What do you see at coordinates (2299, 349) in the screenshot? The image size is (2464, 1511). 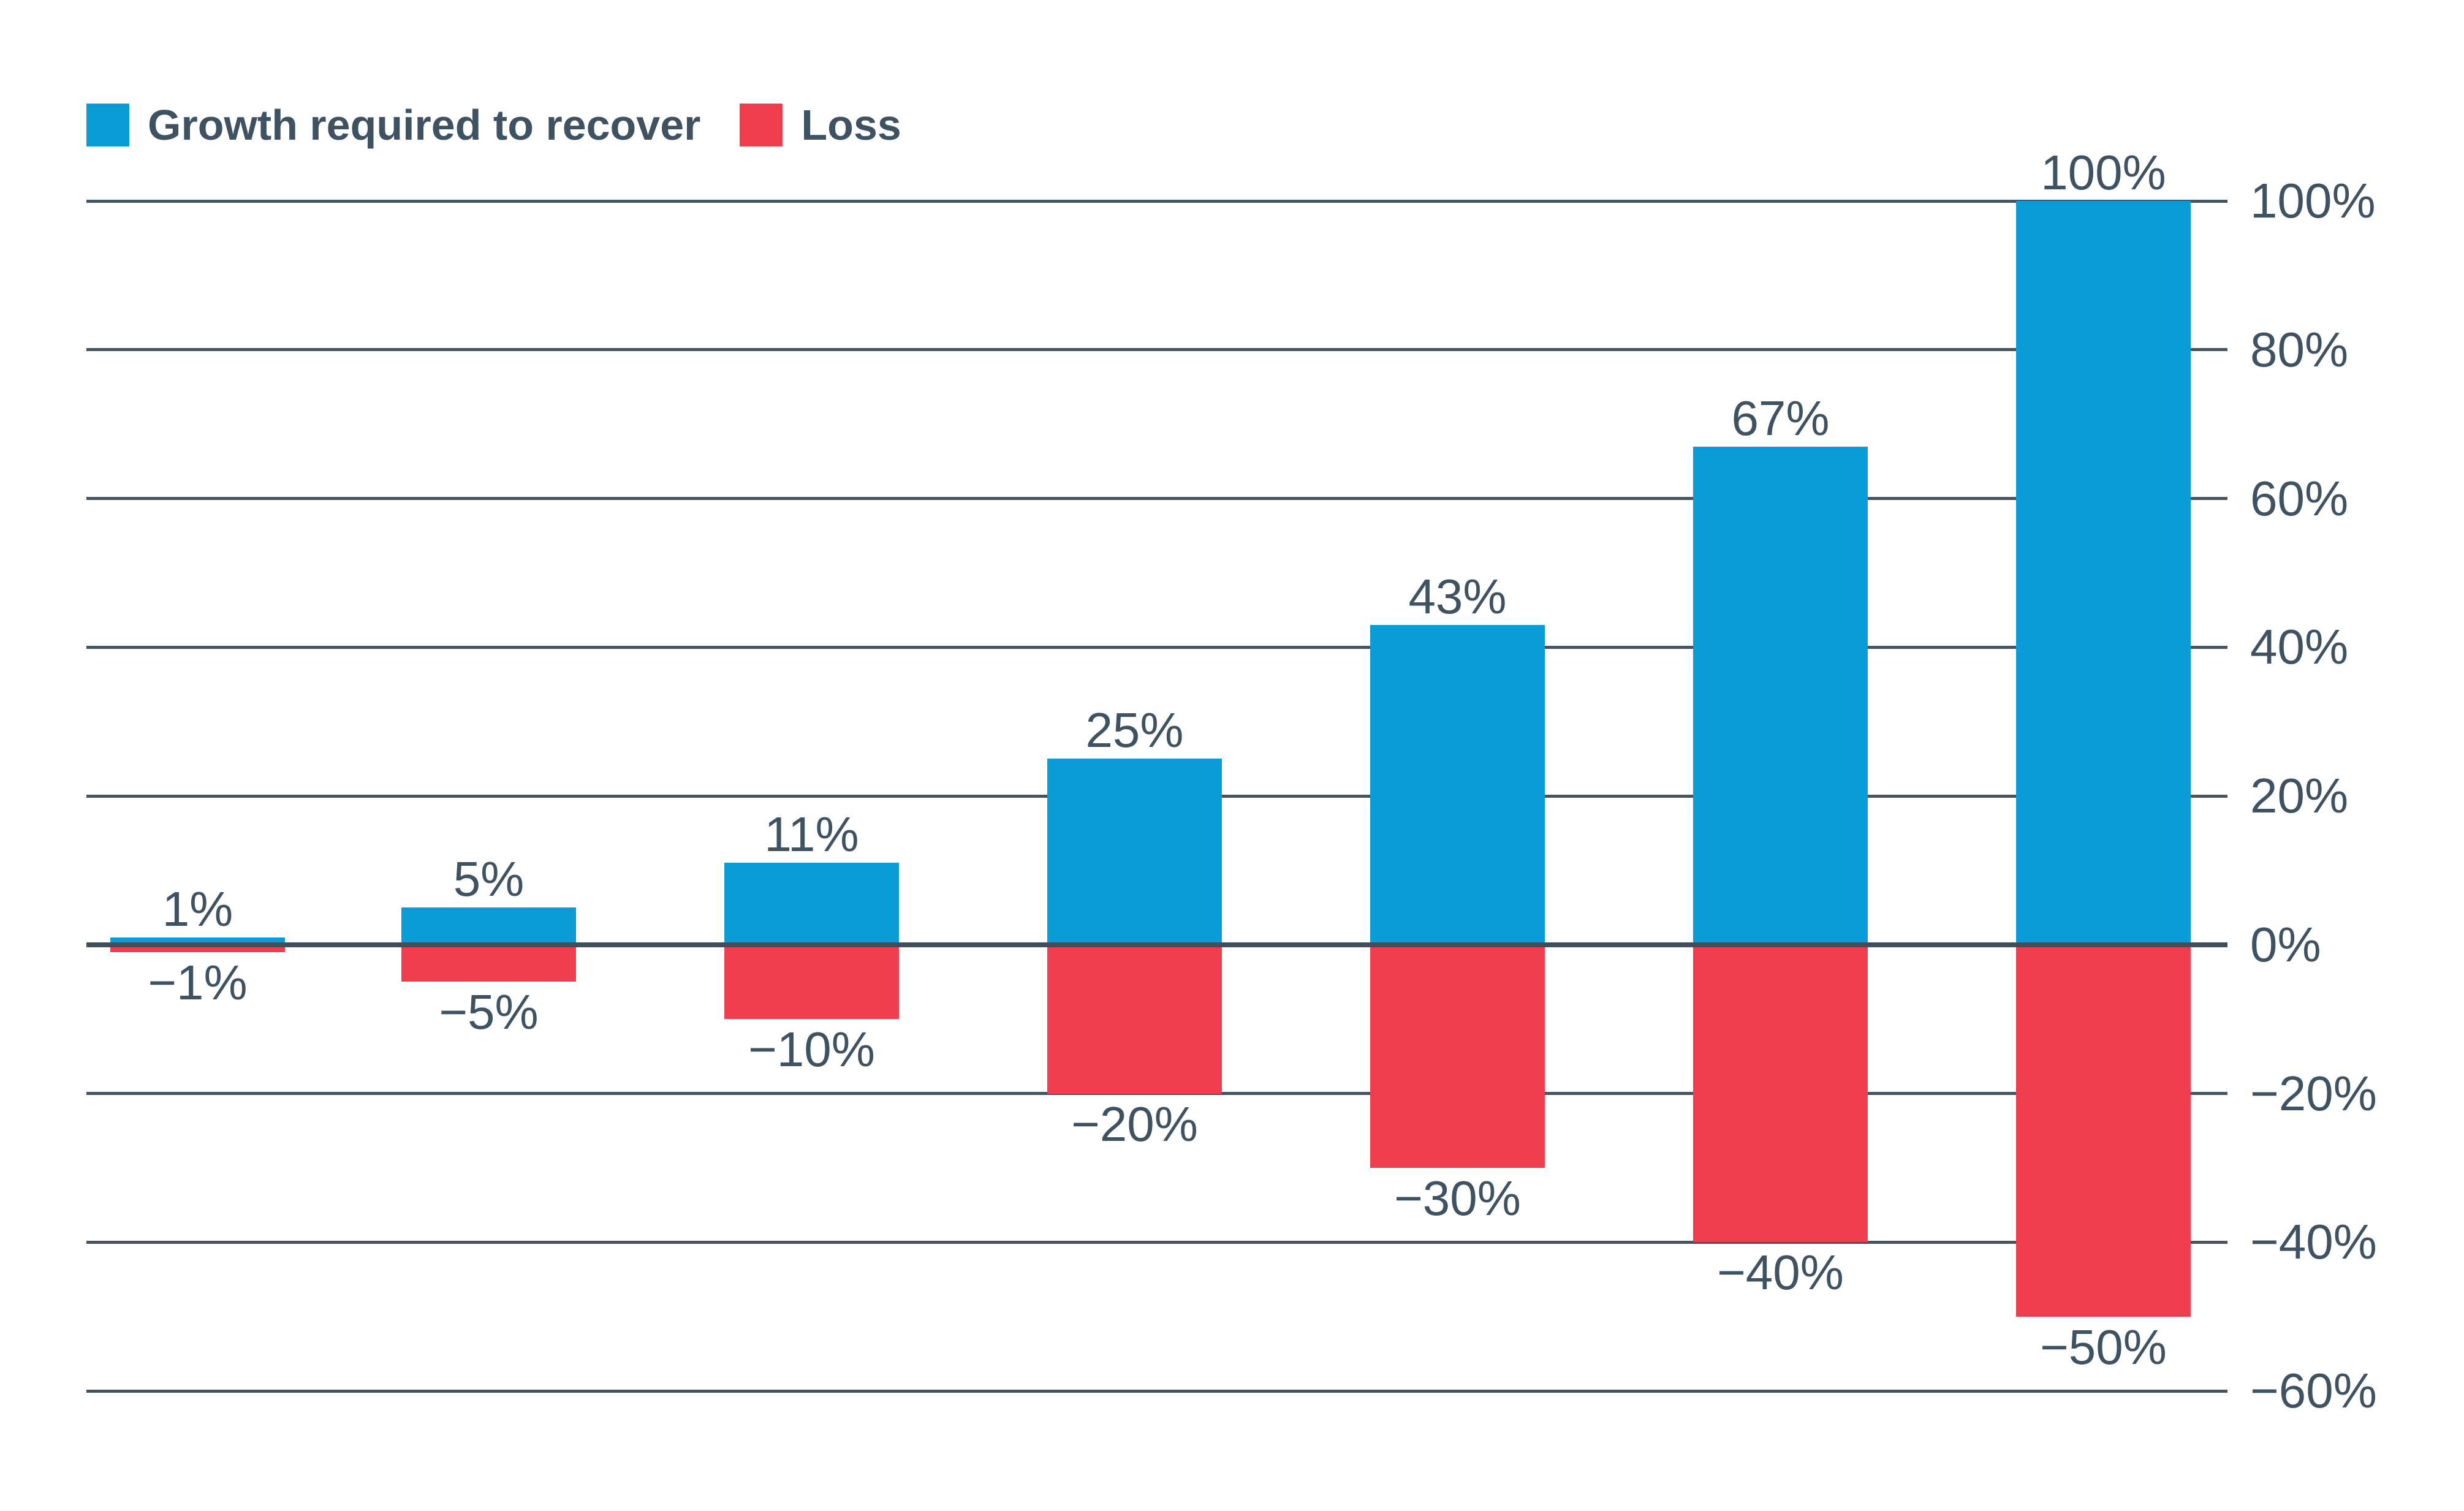 I see `y-axis-label-80: 80%` at bounding box center [2299, 349].